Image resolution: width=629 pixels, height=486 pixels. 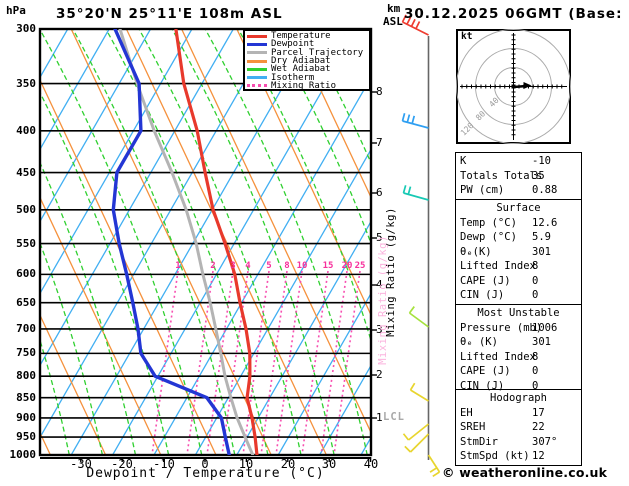 What do you see at coordinates (213, 266) in the screenshot?
I see `mixing-ratio-value-label: 2` at bounding box center [213, 266].